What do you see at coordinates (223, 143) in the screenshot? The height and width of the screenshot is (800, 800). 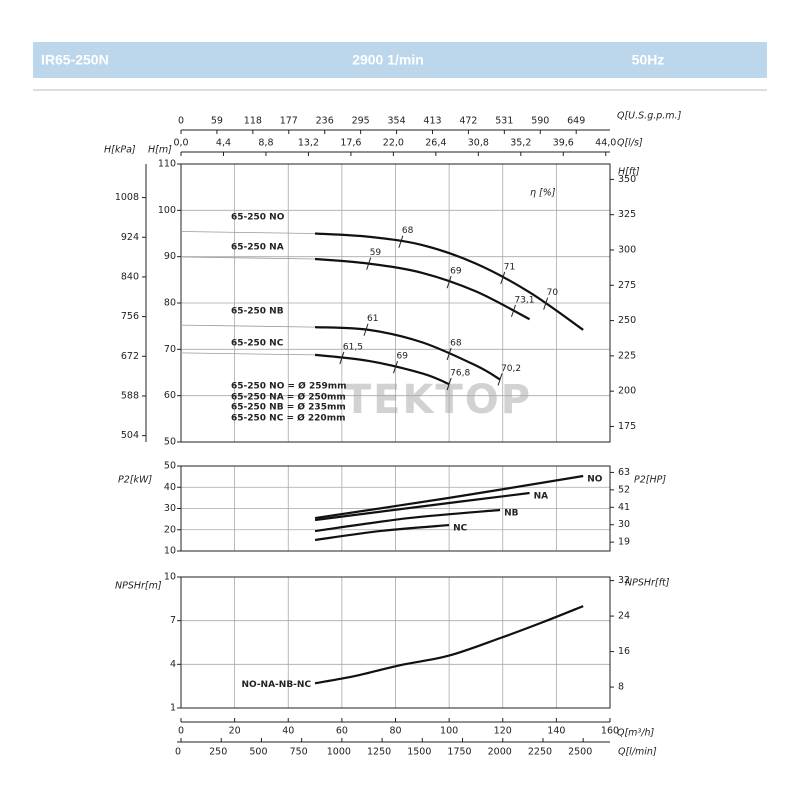 I see `top-tick-label: 4,4` at bounding box center [223, 143].